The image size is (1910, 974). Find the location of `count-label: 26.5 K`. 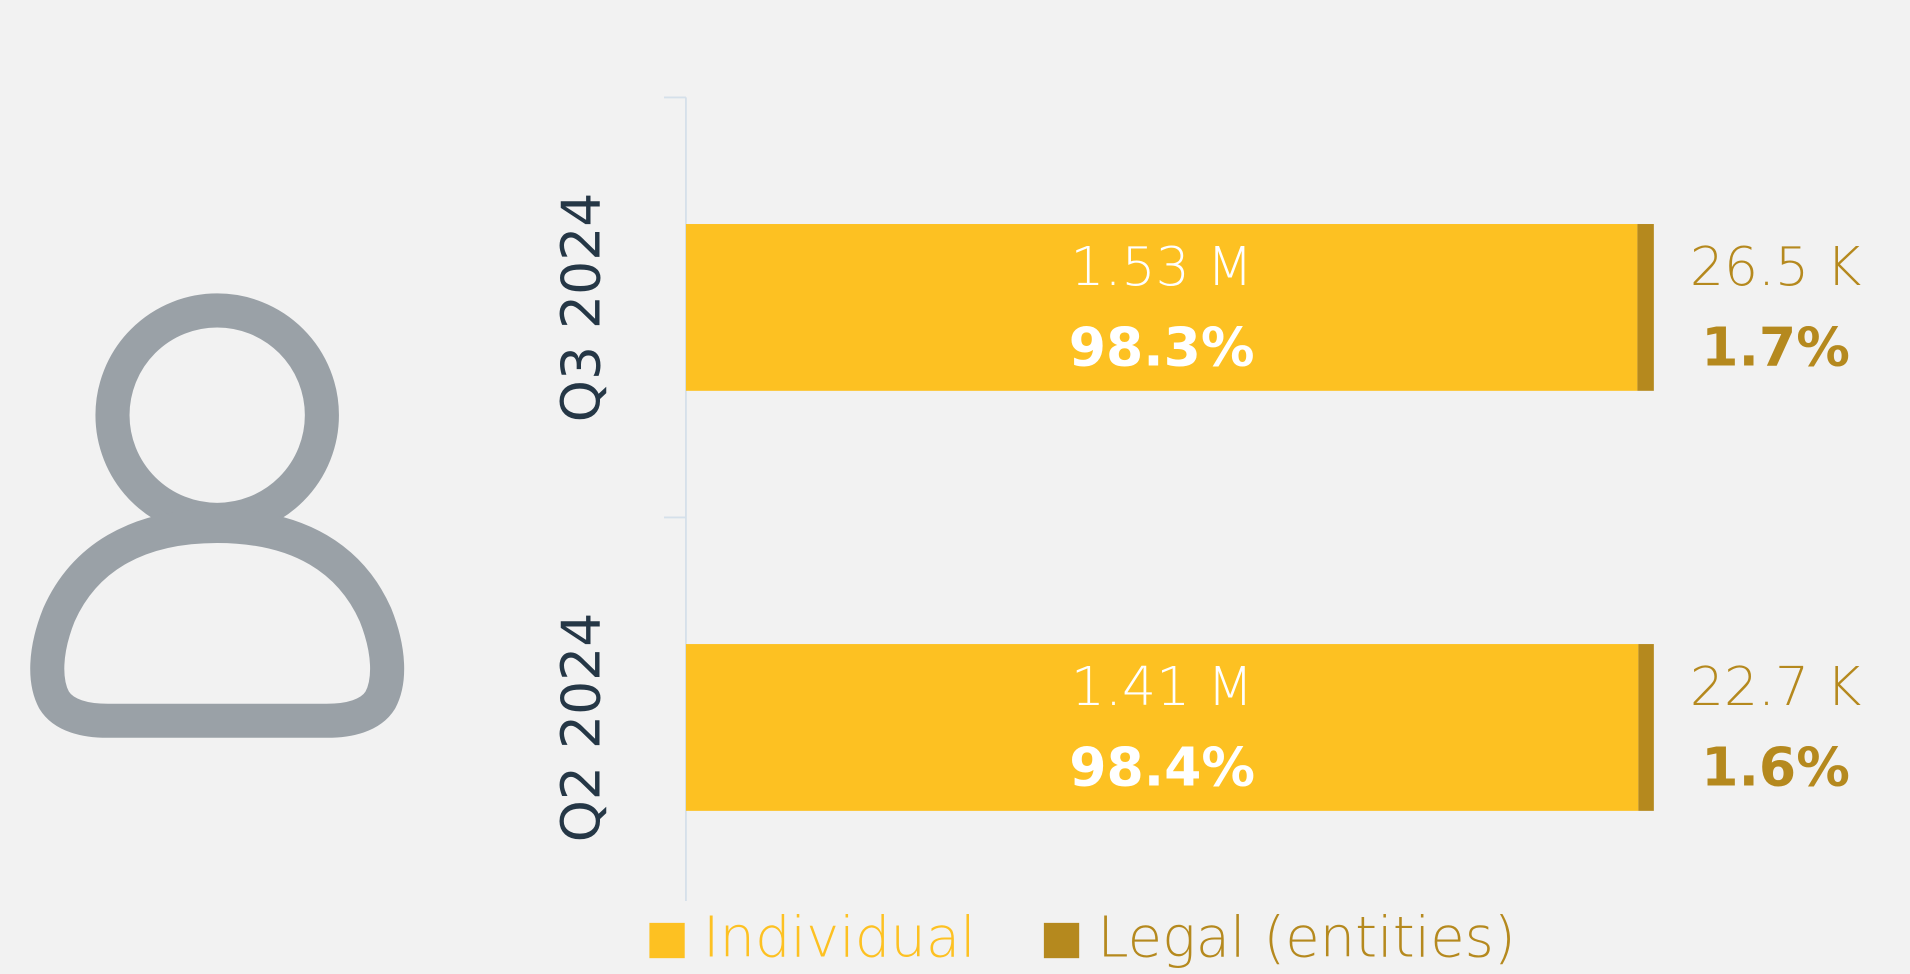

count-label: 26.5 K is located at coordinates (1775, 266).